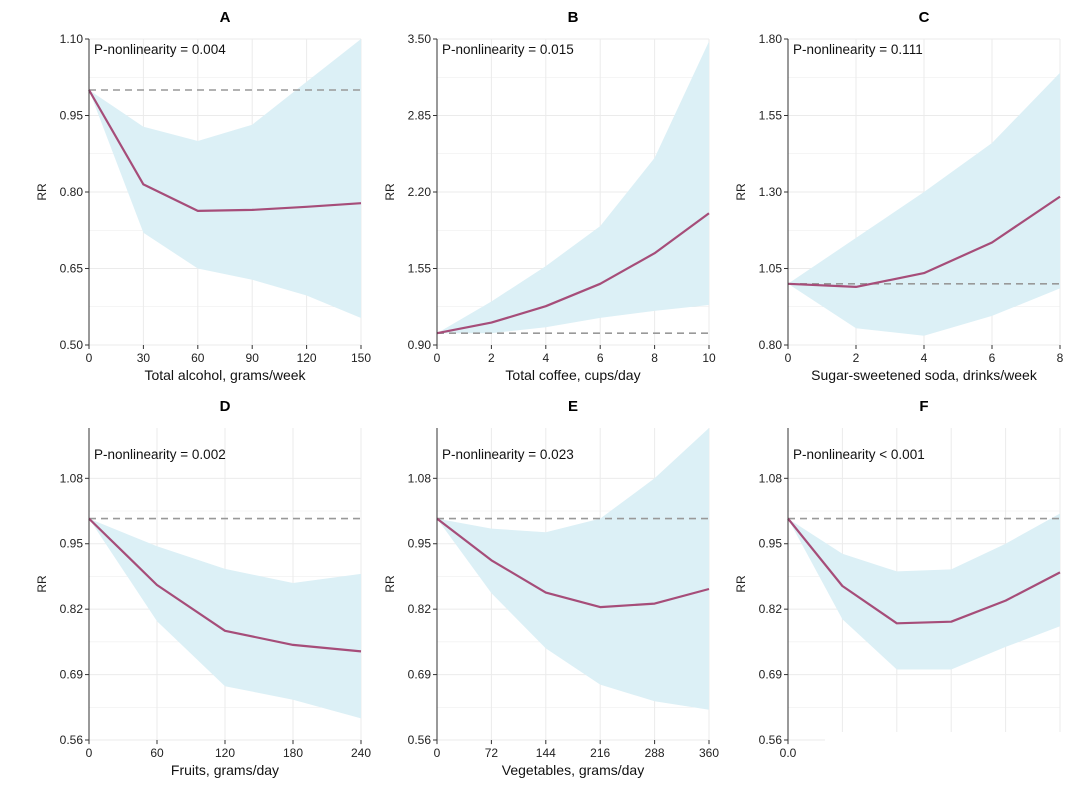 The width and height of the screenshot is (1080, 797). What do you see at coordinates (420, 39) in the screenshot?
I see `y-tick-label: 3.50` at bounding box center [420, 39].